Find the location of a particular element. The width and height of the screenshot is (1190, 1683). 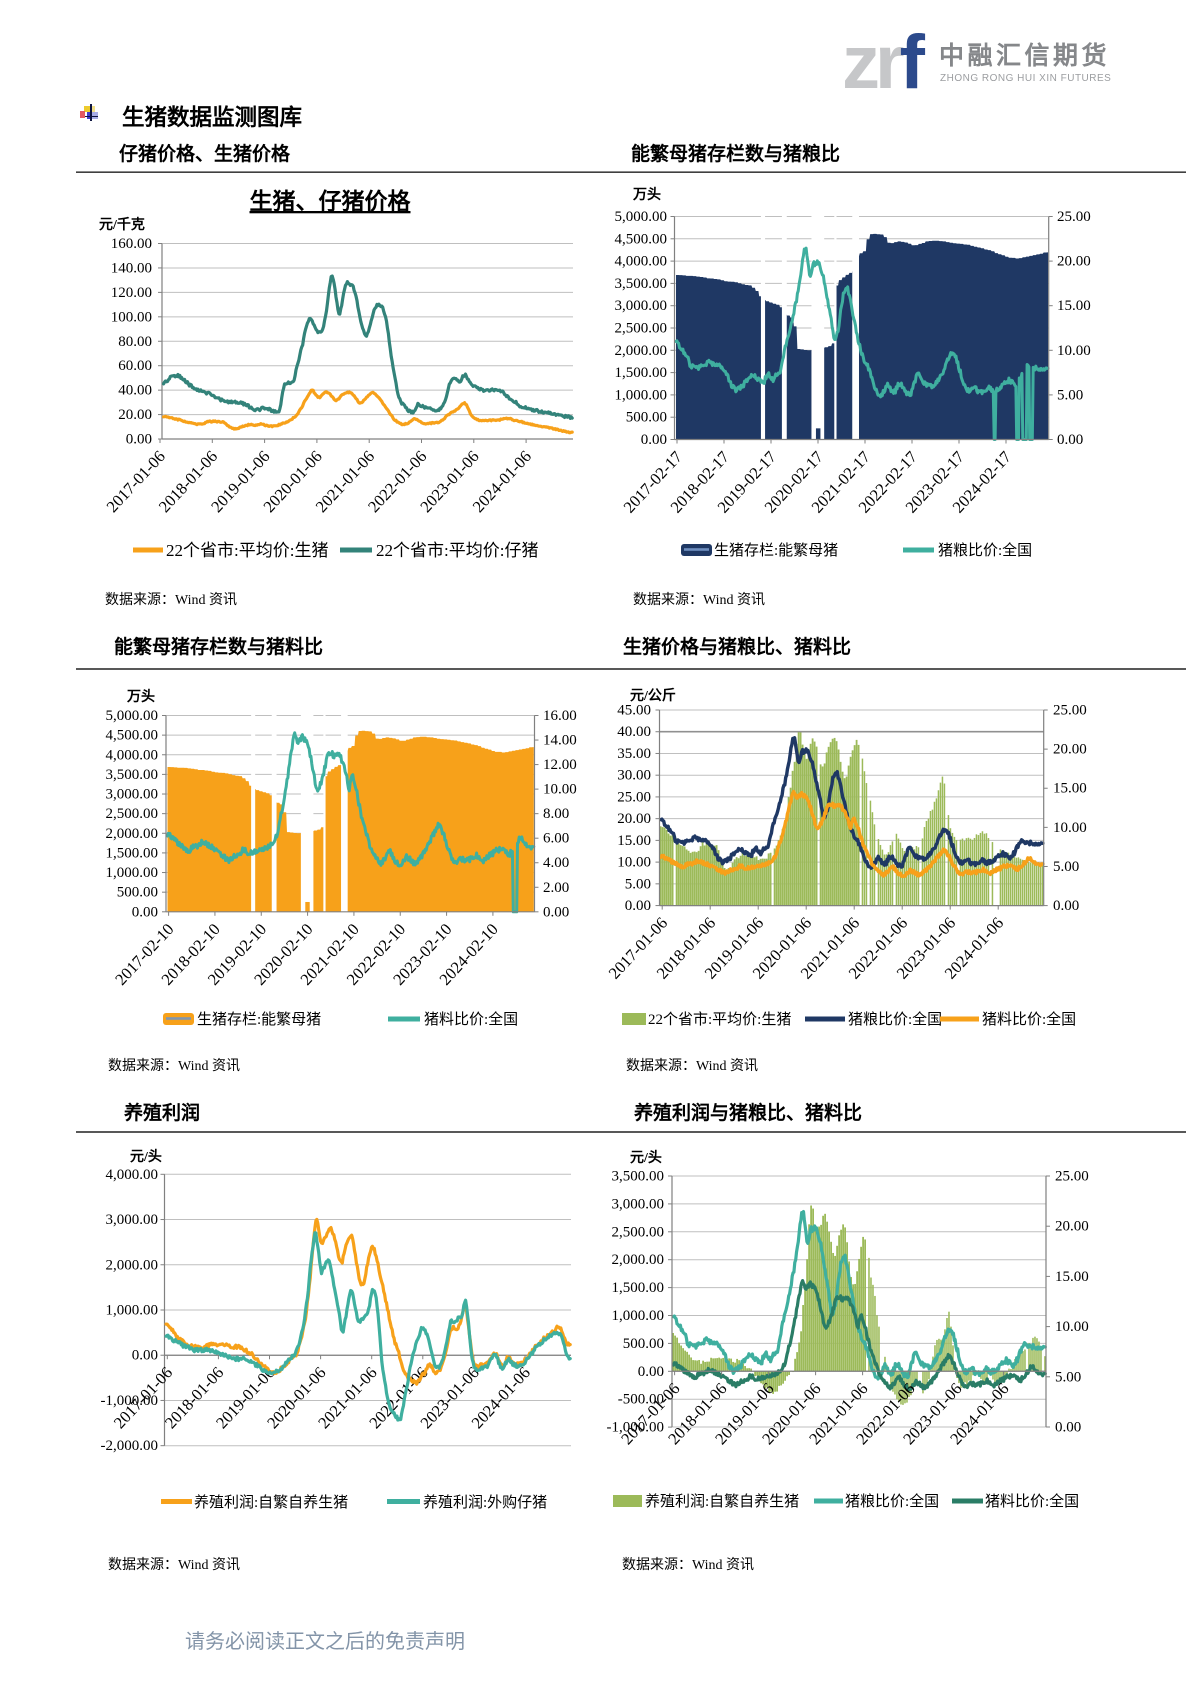

svg-text: 生猪价格与猪粮比、猪料比 is located at coordinates (737, 646).